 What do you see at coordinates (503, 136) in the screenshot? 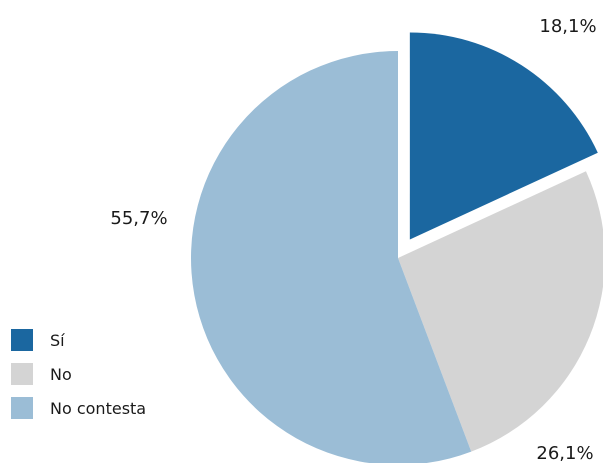
I see `pie-slice-si` at bounding box center [503, 136].